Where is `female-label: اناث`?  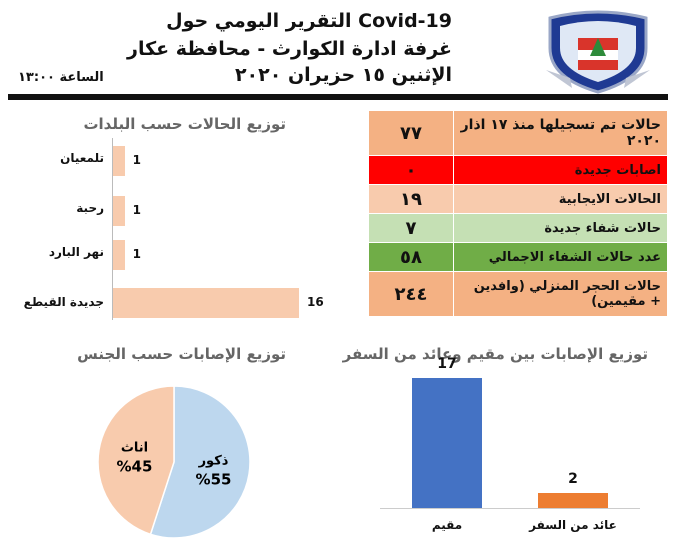 female-label: اناث is located at coordinates (134, 448).